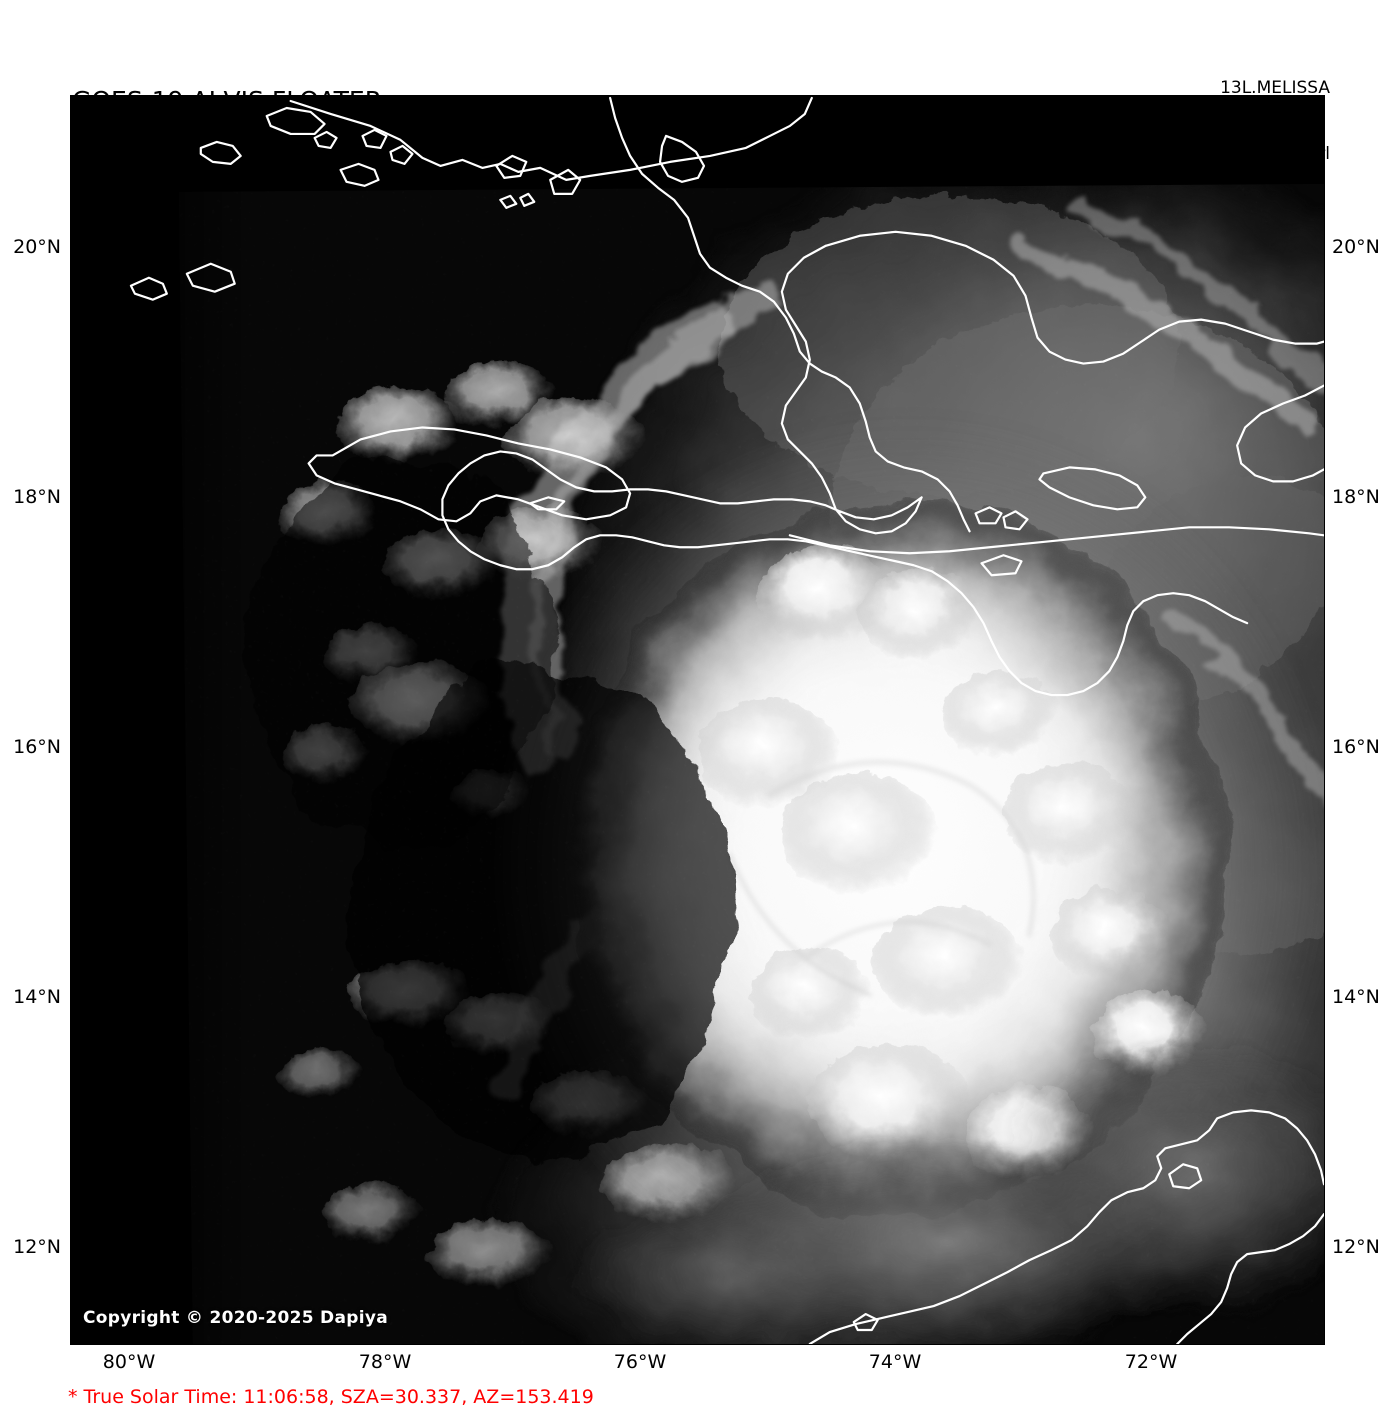 This screenshot has height=1425, width=1393. I want to click on coastline-tiny-dot-a, so click(508, 201).